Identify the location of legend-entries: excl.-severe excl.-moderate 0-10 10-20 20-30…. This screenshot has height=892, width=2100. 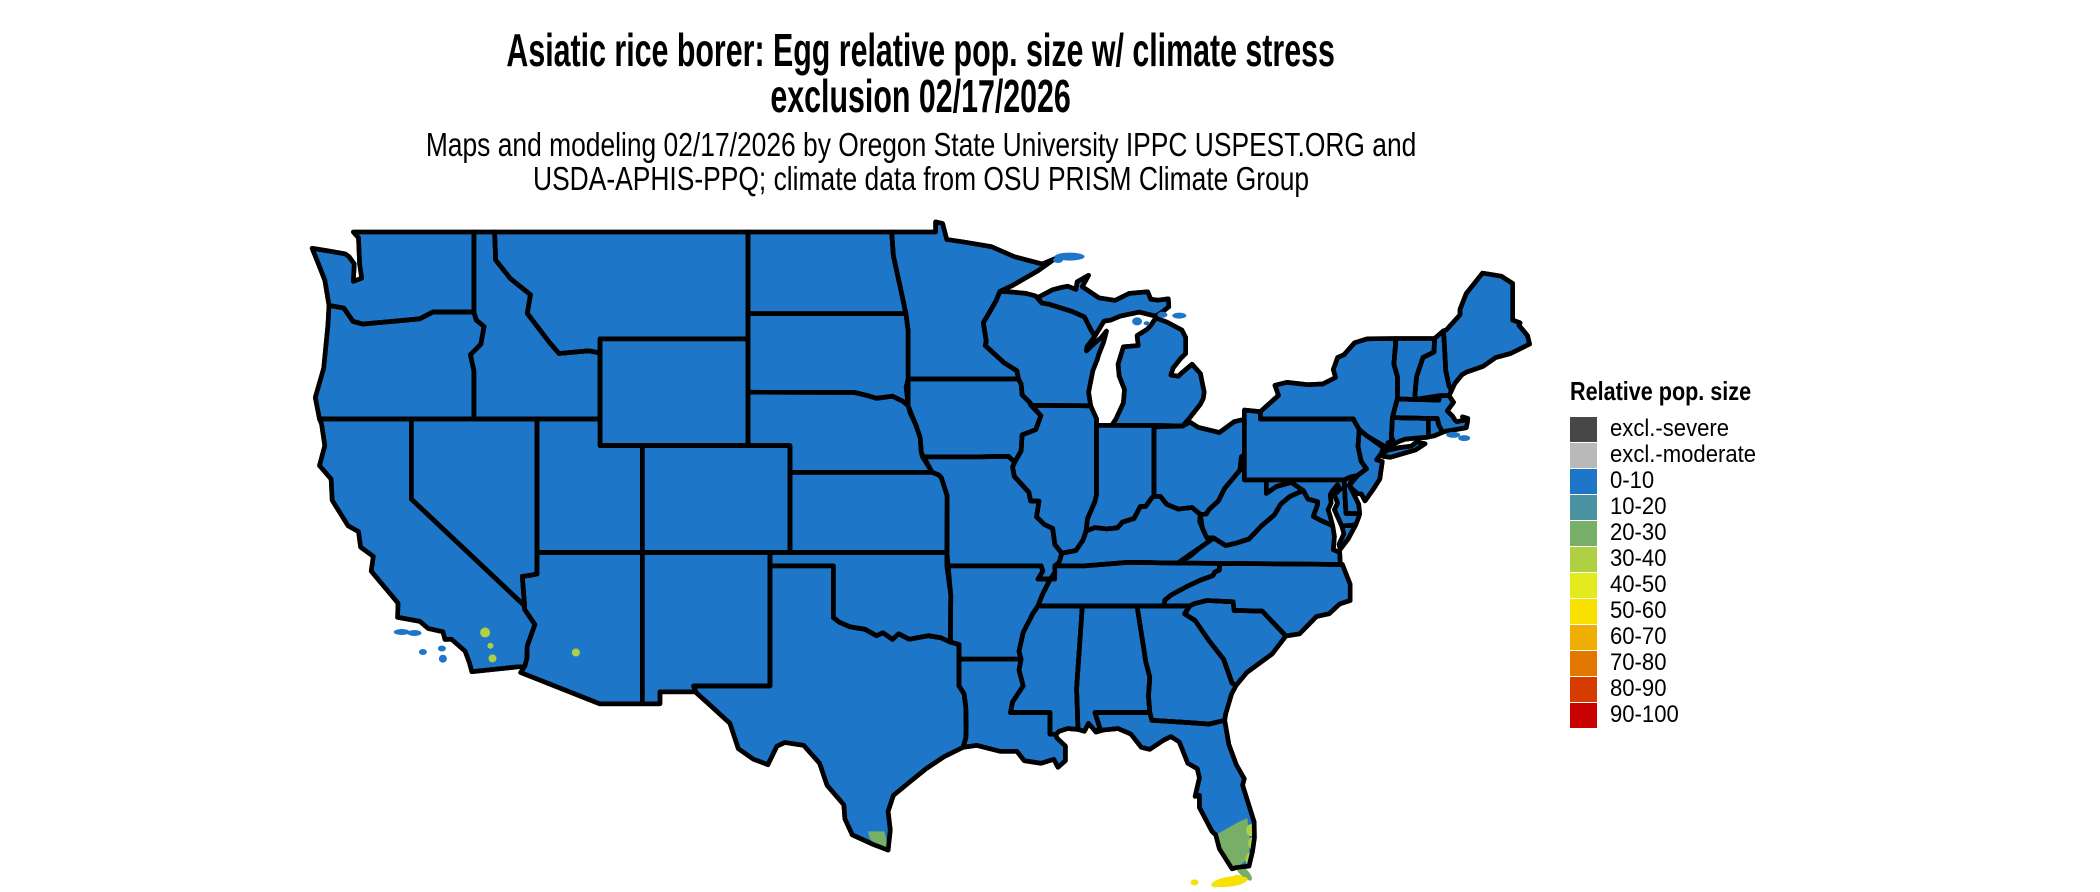
(1720, 571).